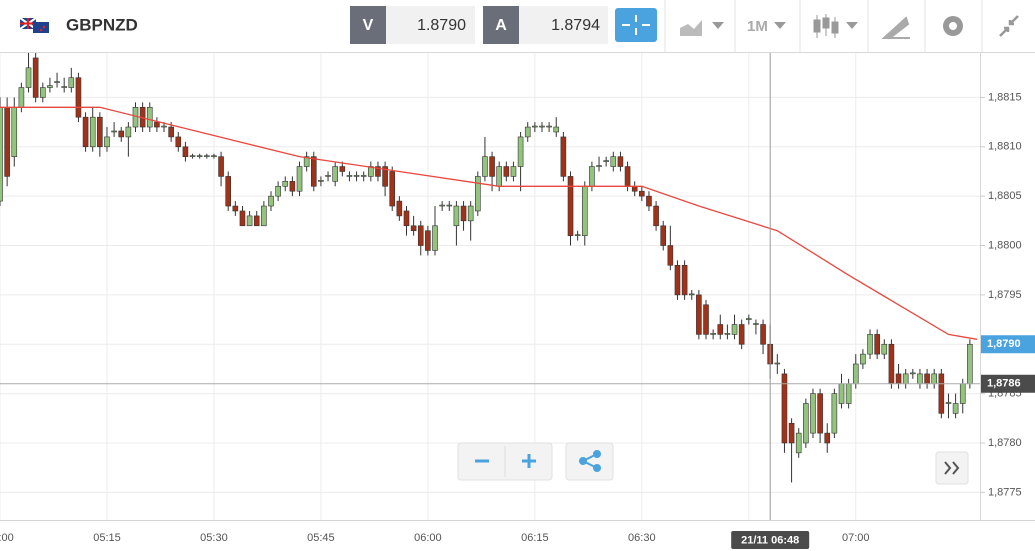 The image size is (1035, 551). I want to click on settings-button, so click(953, 26).